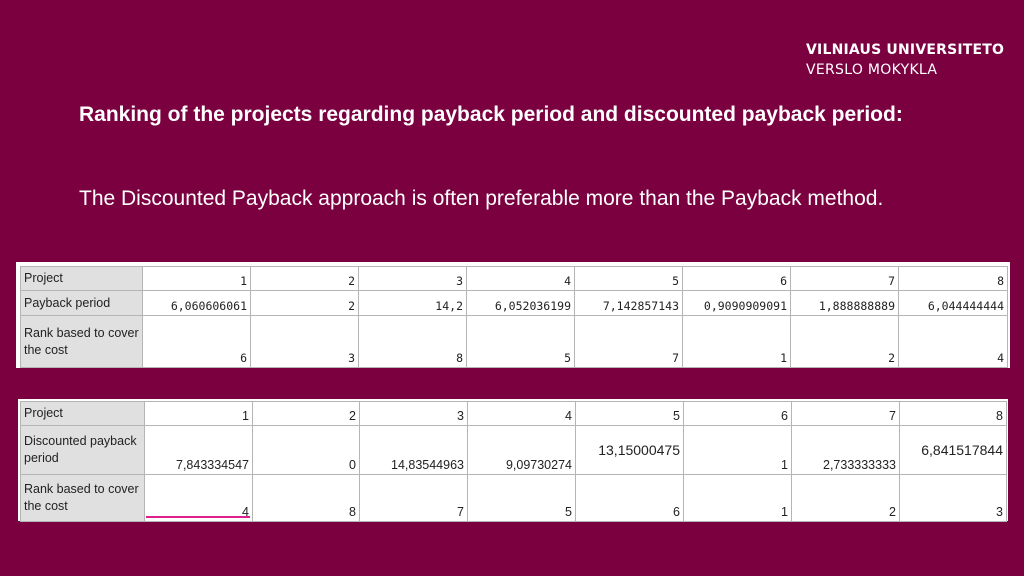 This screenshot has height=576, width=1024. What do you see at coordinates (628, 303) in the screenshot?
I see `table-cell: 7,142857143` at bounding box center [628, 303].